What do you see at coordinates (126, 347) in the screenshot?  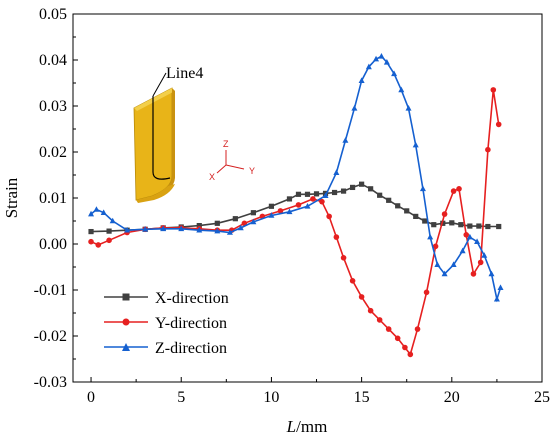 I see `legend-marker-z` at bounding box center [126, 347].